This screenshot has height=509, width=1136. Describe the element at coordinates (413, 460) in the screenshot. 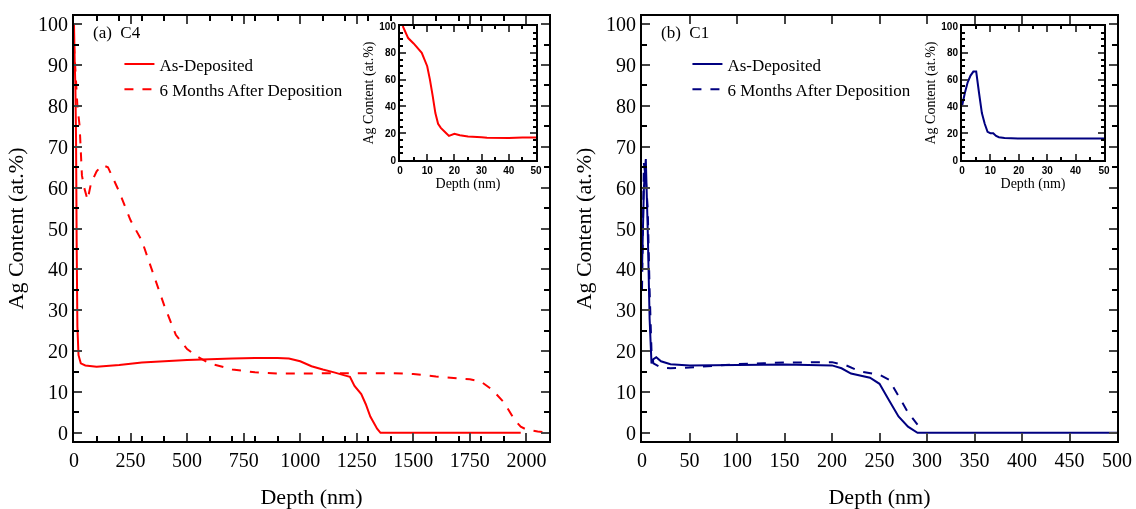

I see `x-tick-label: 1500` at that location.